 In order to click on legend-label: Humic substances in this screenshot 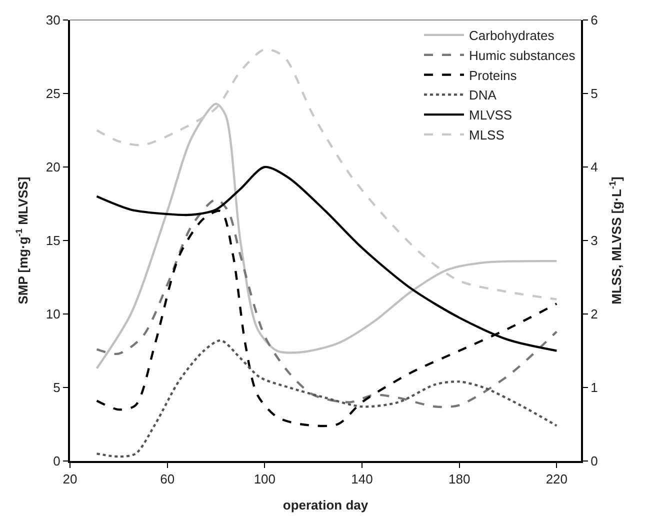, I will do `click(522, 55)`.